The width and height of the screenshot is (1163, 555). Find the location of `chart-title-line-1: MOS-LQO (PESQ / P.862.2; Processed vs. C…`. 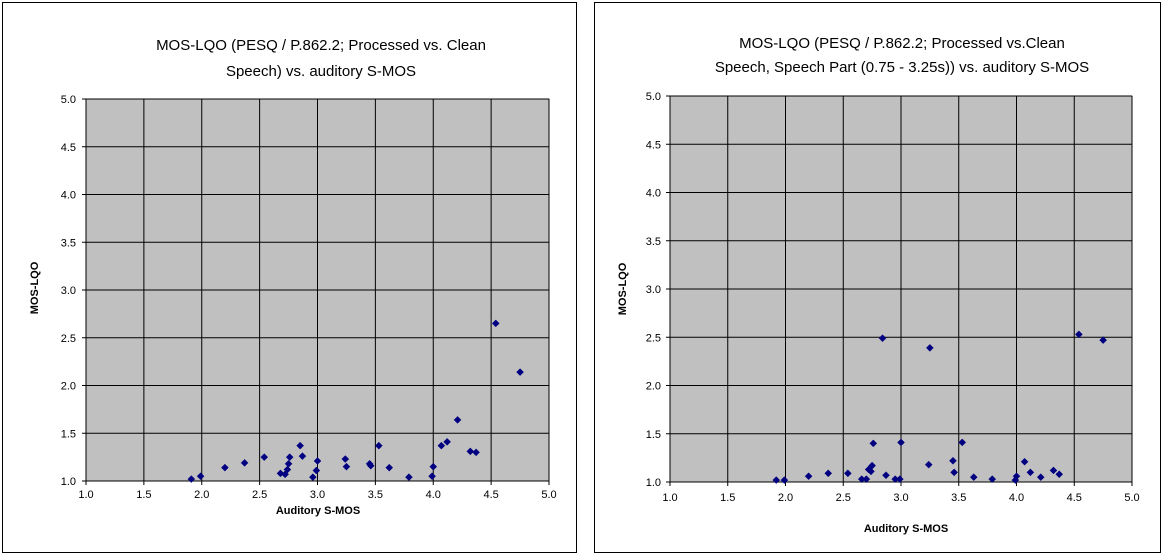

chart-title-line-1: MOS-LQO (PESQ / P.862.2; Processed vs. C… is located at coordinates (321, 45).